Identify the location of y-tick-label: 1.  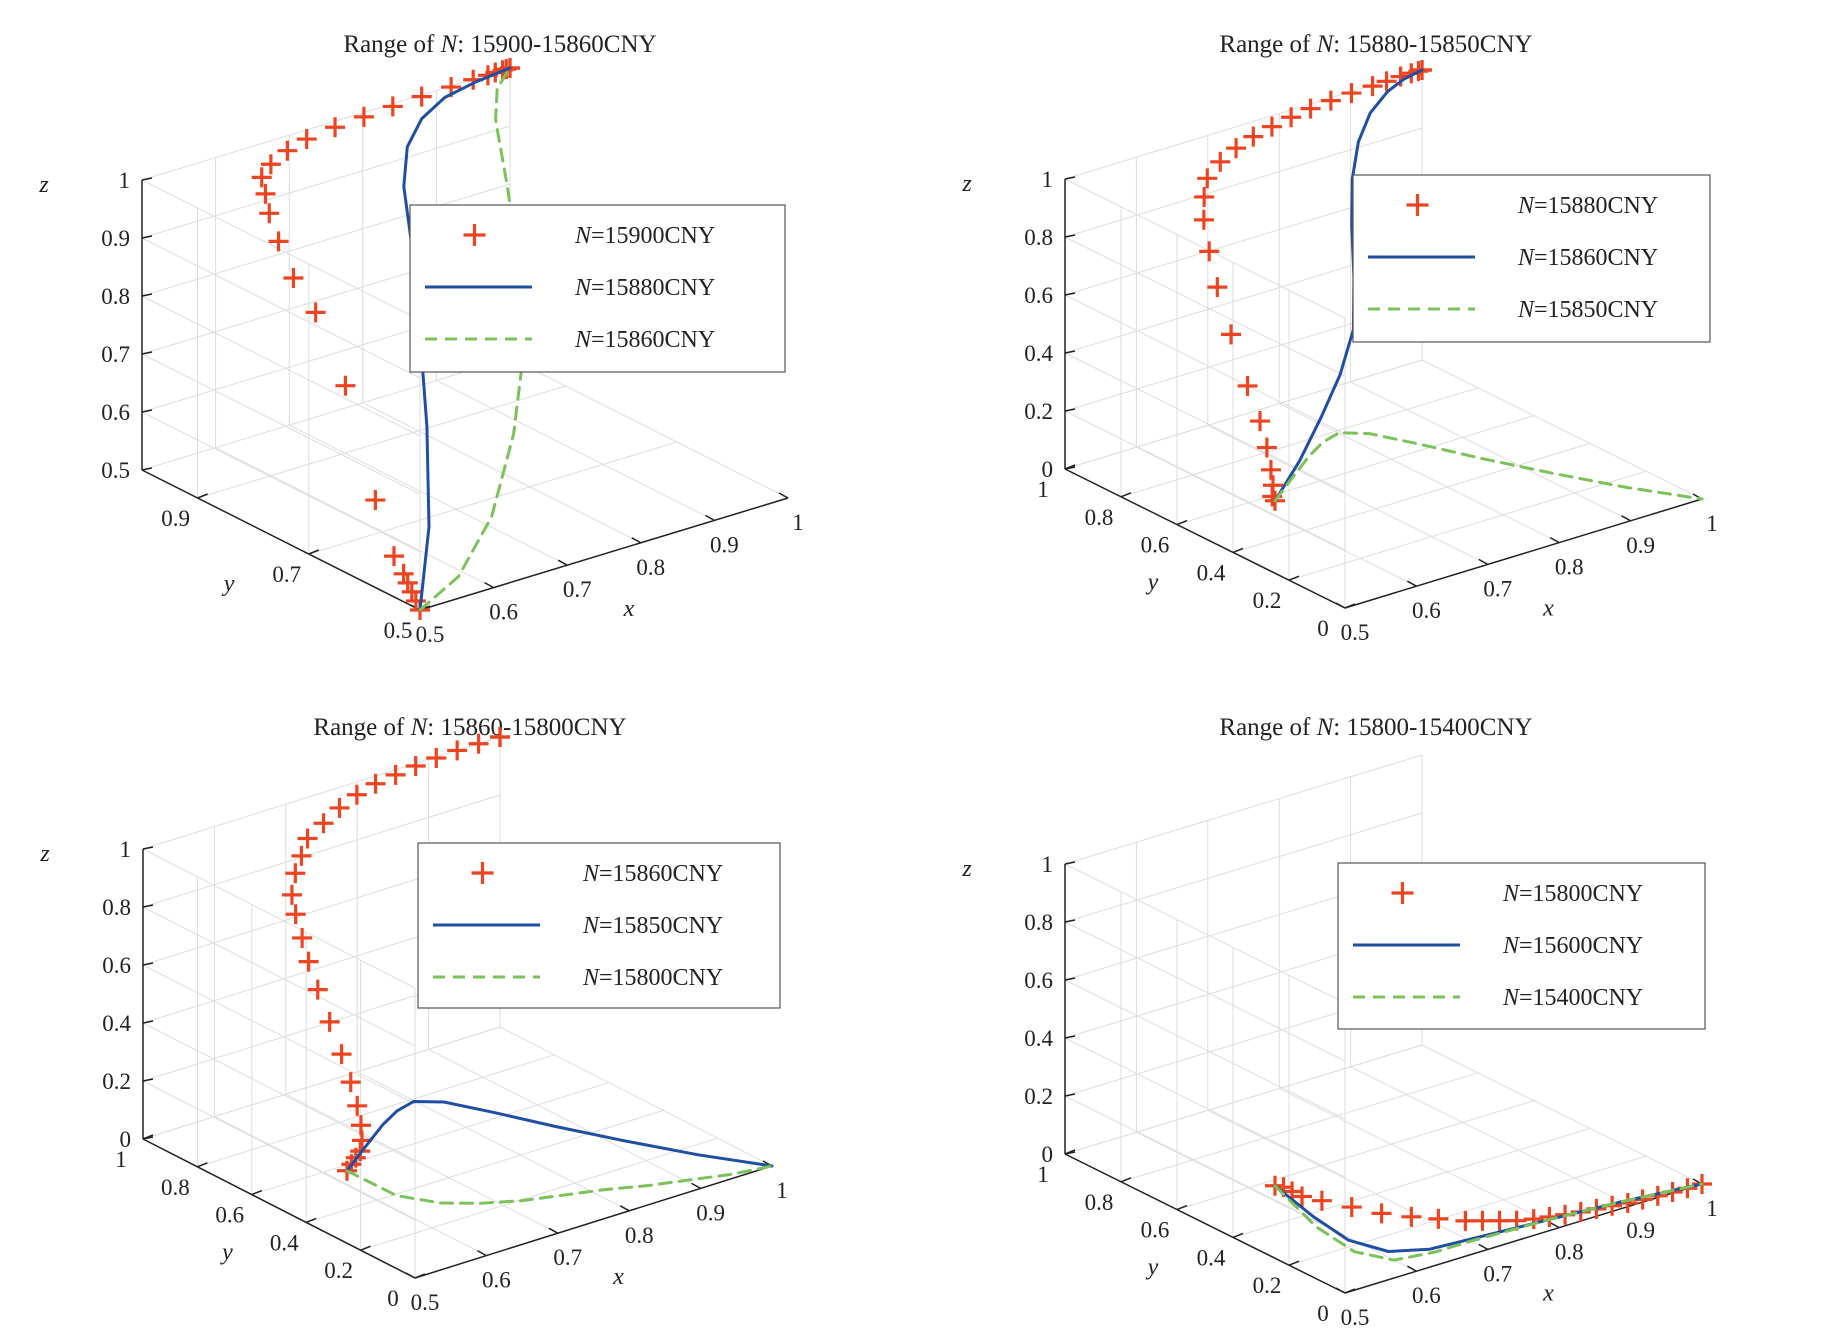
(1043, 1174).